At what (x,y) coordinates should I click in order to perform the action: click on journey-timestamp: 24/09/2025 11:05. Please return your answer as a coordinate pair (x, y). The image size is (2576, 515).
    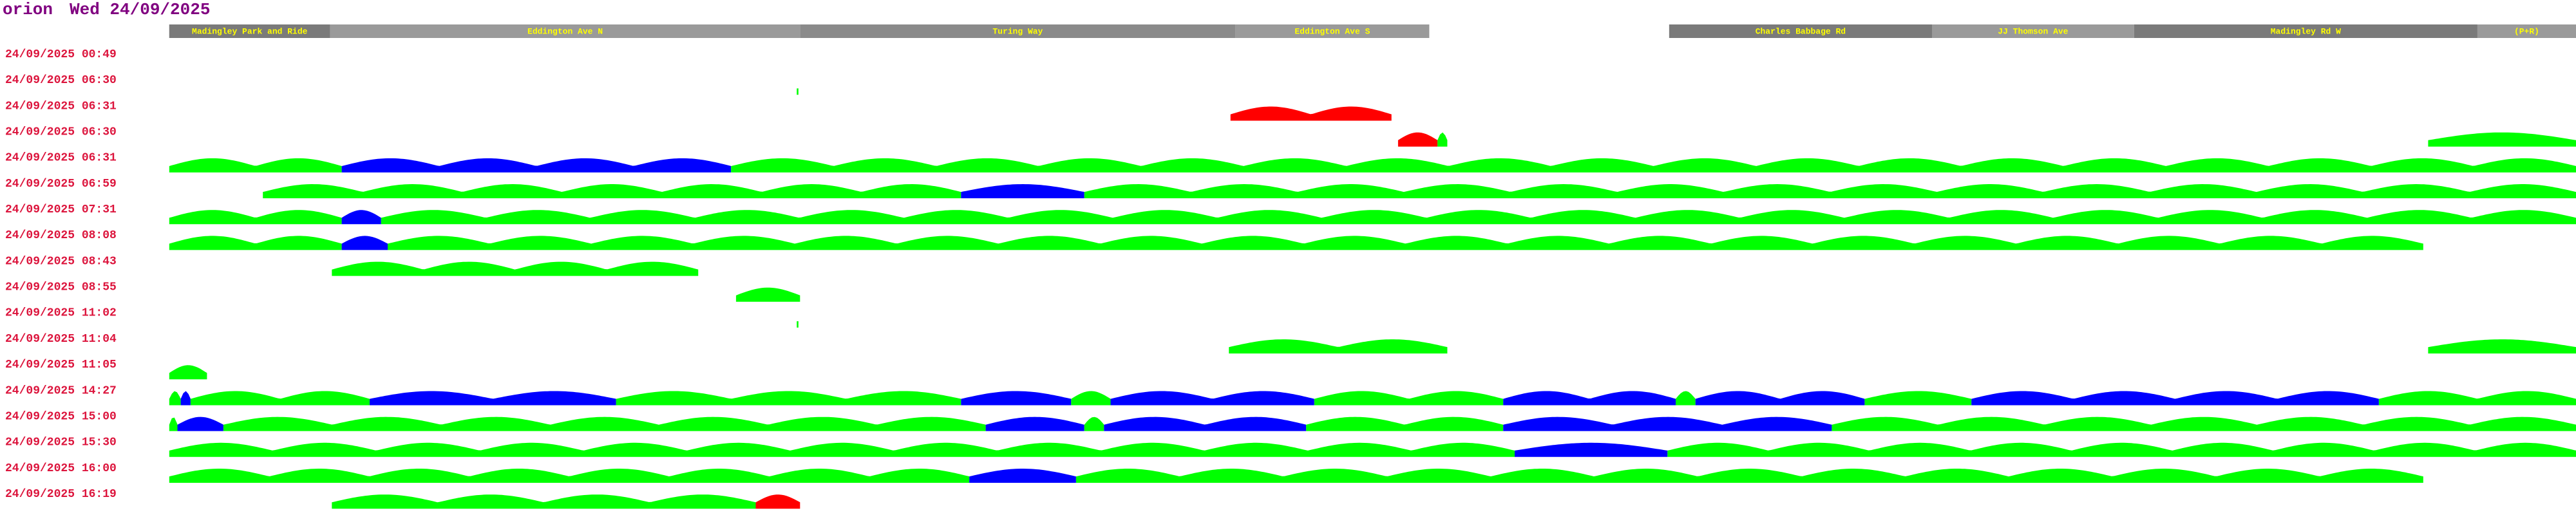
    Looking at the image, I should click on (61, 365).